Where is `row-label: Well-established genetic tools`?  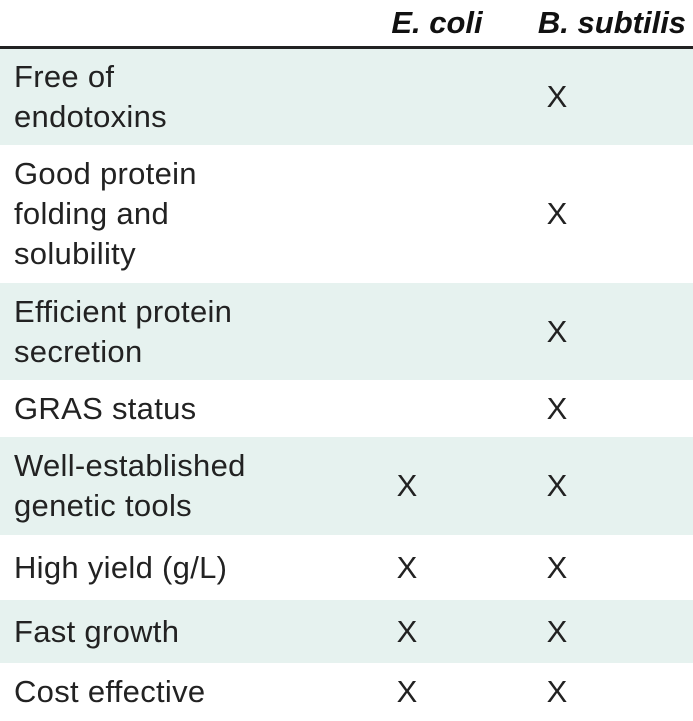
row-label: Well-established genetic tools is located at coordinates (130, 486).